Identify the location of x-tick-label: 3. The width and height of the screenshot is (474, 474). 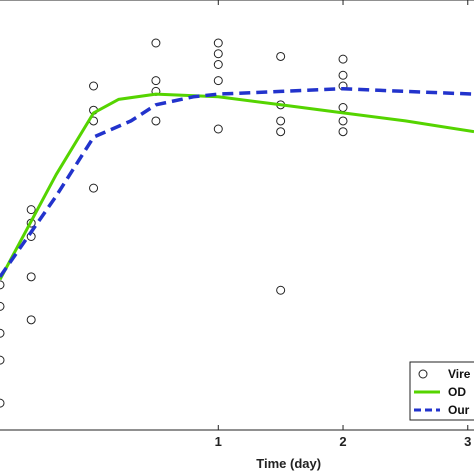
(467, 441).